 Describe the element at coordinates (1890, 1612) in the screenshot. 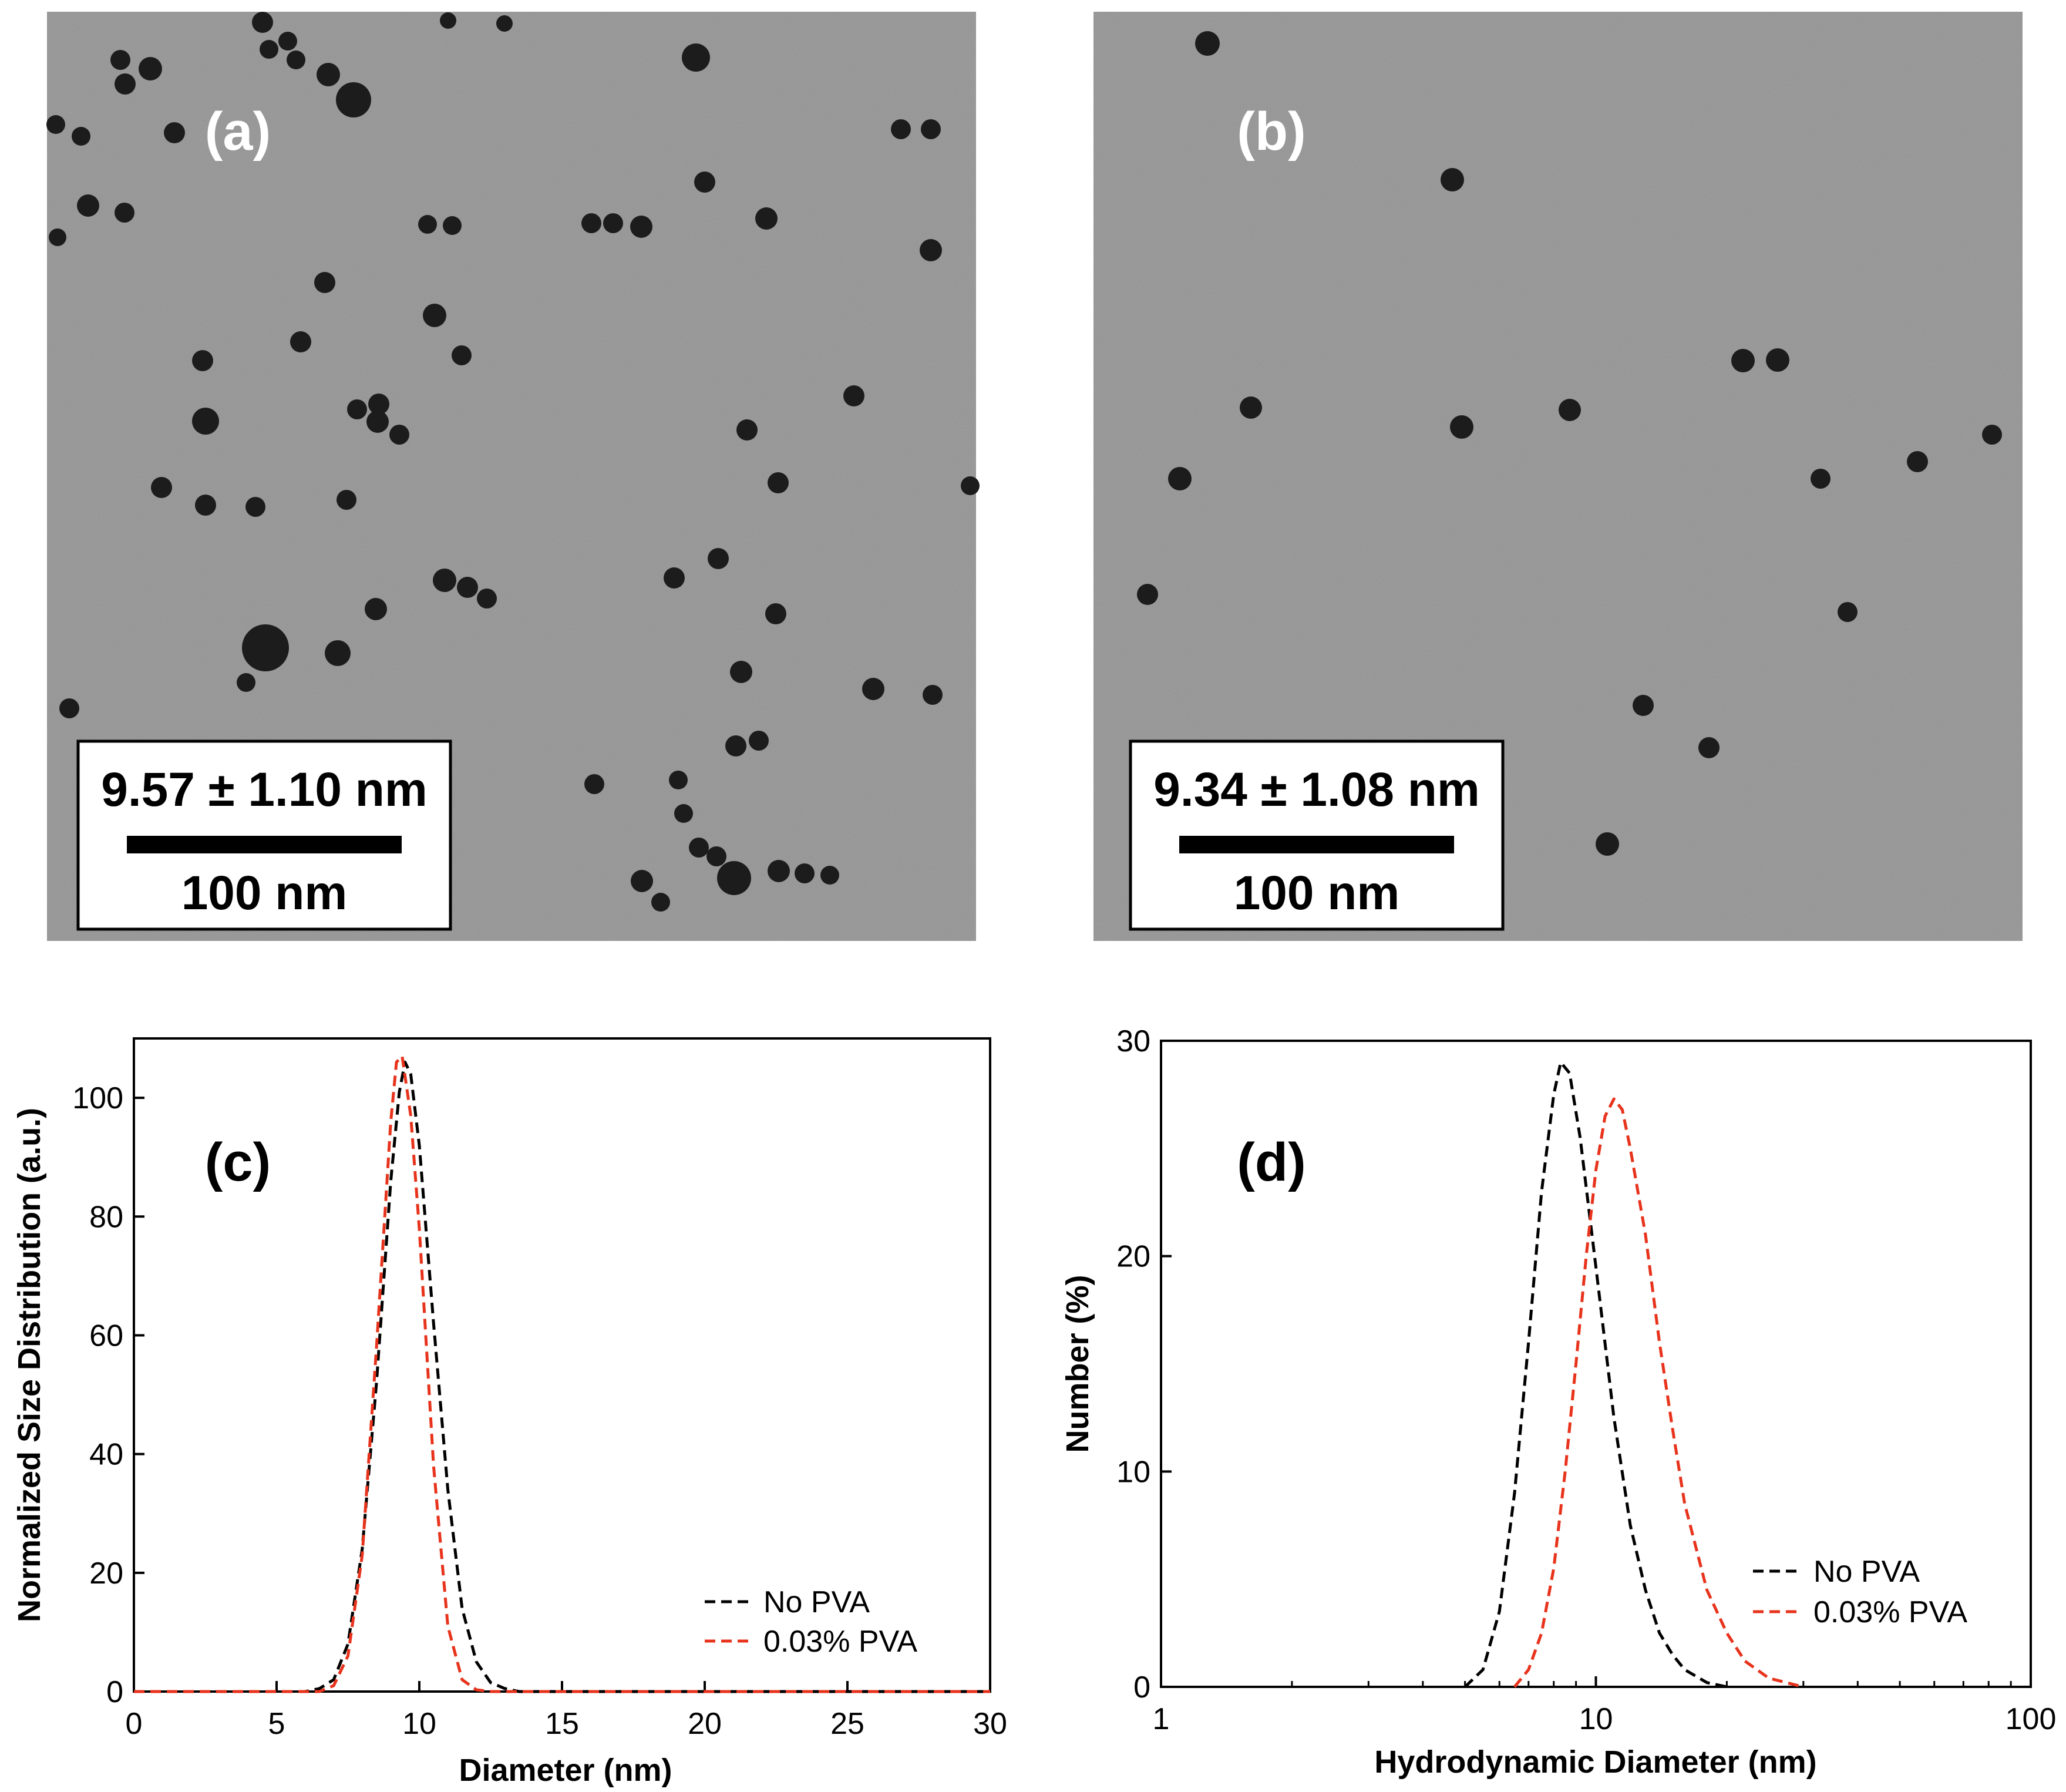

I see `legend-d-label-pva: 0.03% PVA` at that location.